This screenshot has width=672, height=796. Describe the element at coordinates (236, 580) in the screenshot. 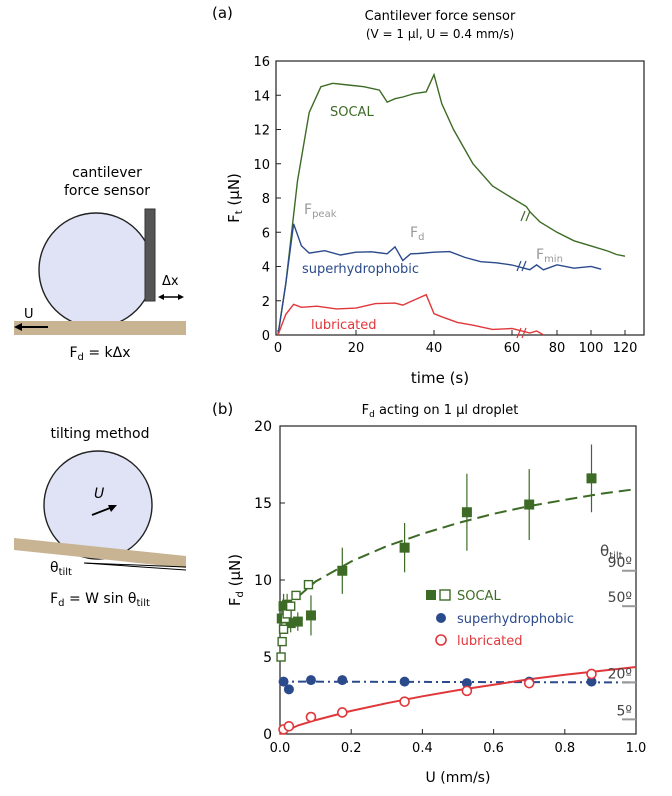

I see `panel-b-ylabel: Fd (μN)` at that location.